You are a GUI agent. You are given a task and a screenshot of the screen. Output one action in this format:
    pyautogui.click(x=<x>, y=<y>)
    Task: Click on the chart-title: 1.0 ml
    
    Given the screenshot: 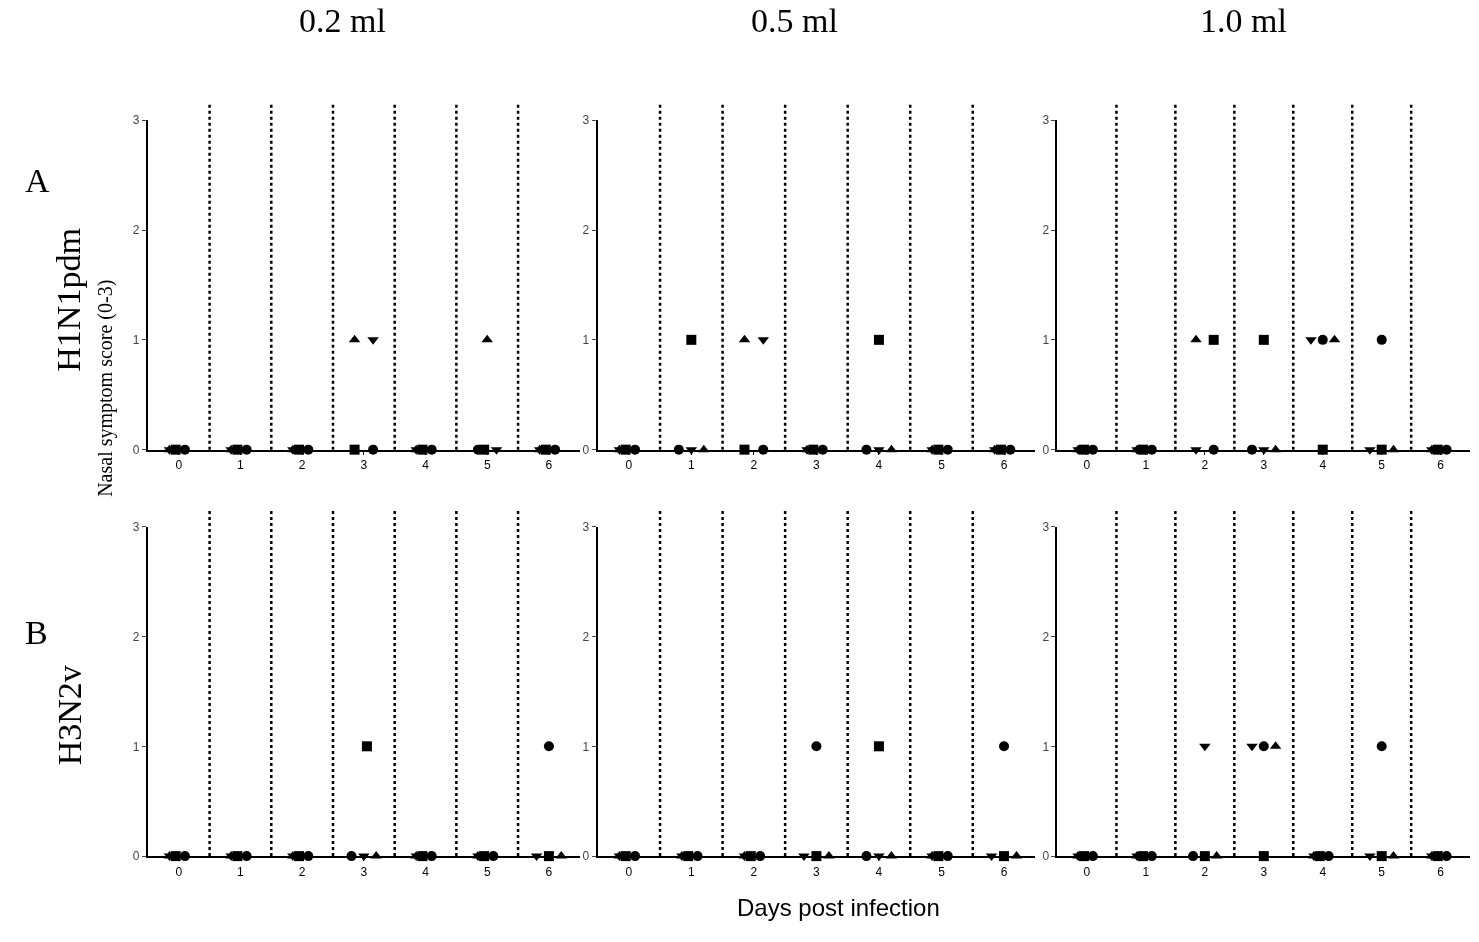 What is the action you would take?
    pyautogui.click(x=1243, y=20)
    